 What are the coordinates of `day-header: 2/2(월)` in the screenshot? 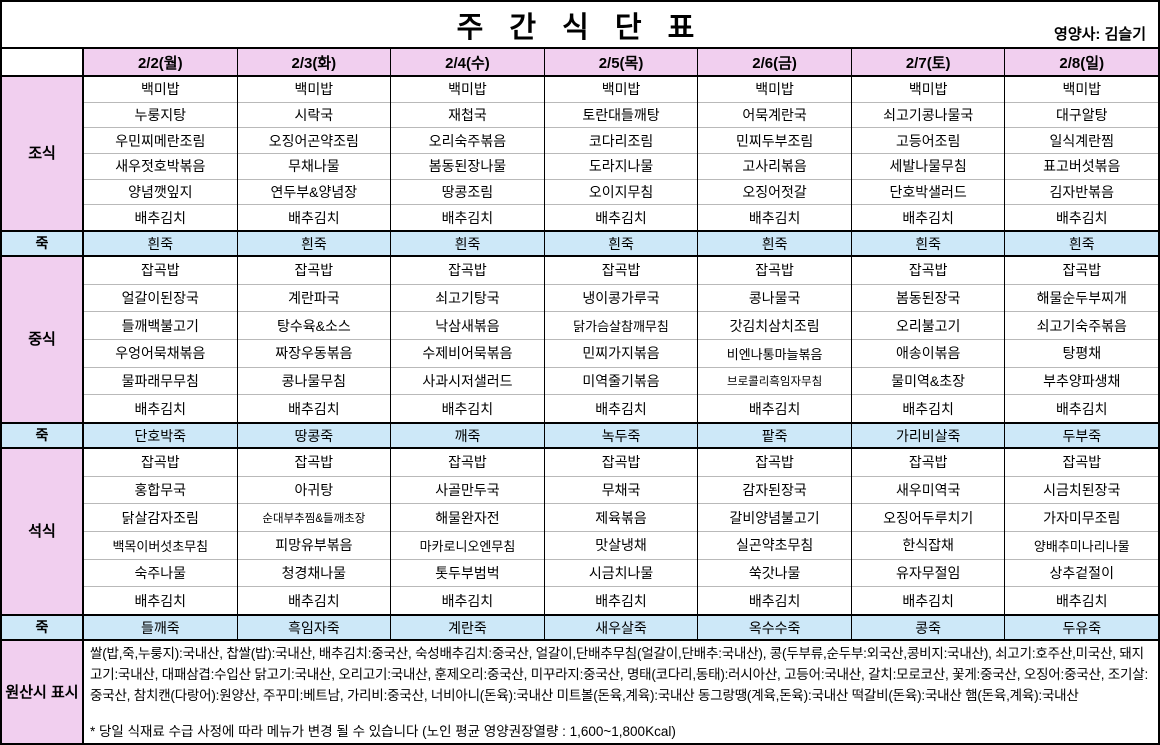 It's located at (160, 62).